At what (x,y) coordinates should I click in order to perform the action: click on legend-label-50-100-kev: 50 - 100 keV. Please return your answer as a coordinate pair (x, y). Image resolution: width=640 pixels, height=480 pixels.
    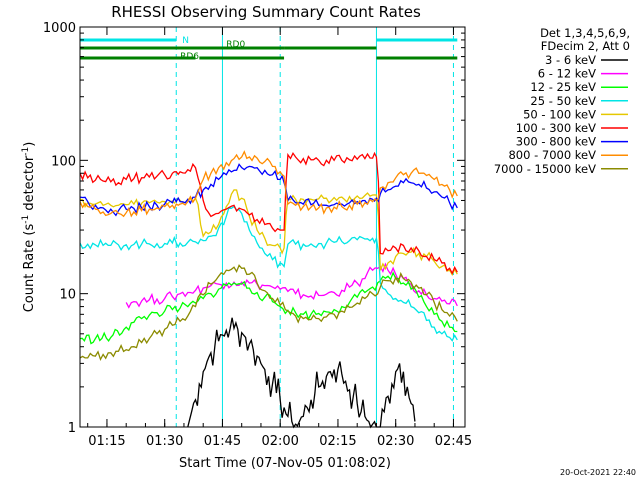
    Looking at the image, I should click on (559, 114).